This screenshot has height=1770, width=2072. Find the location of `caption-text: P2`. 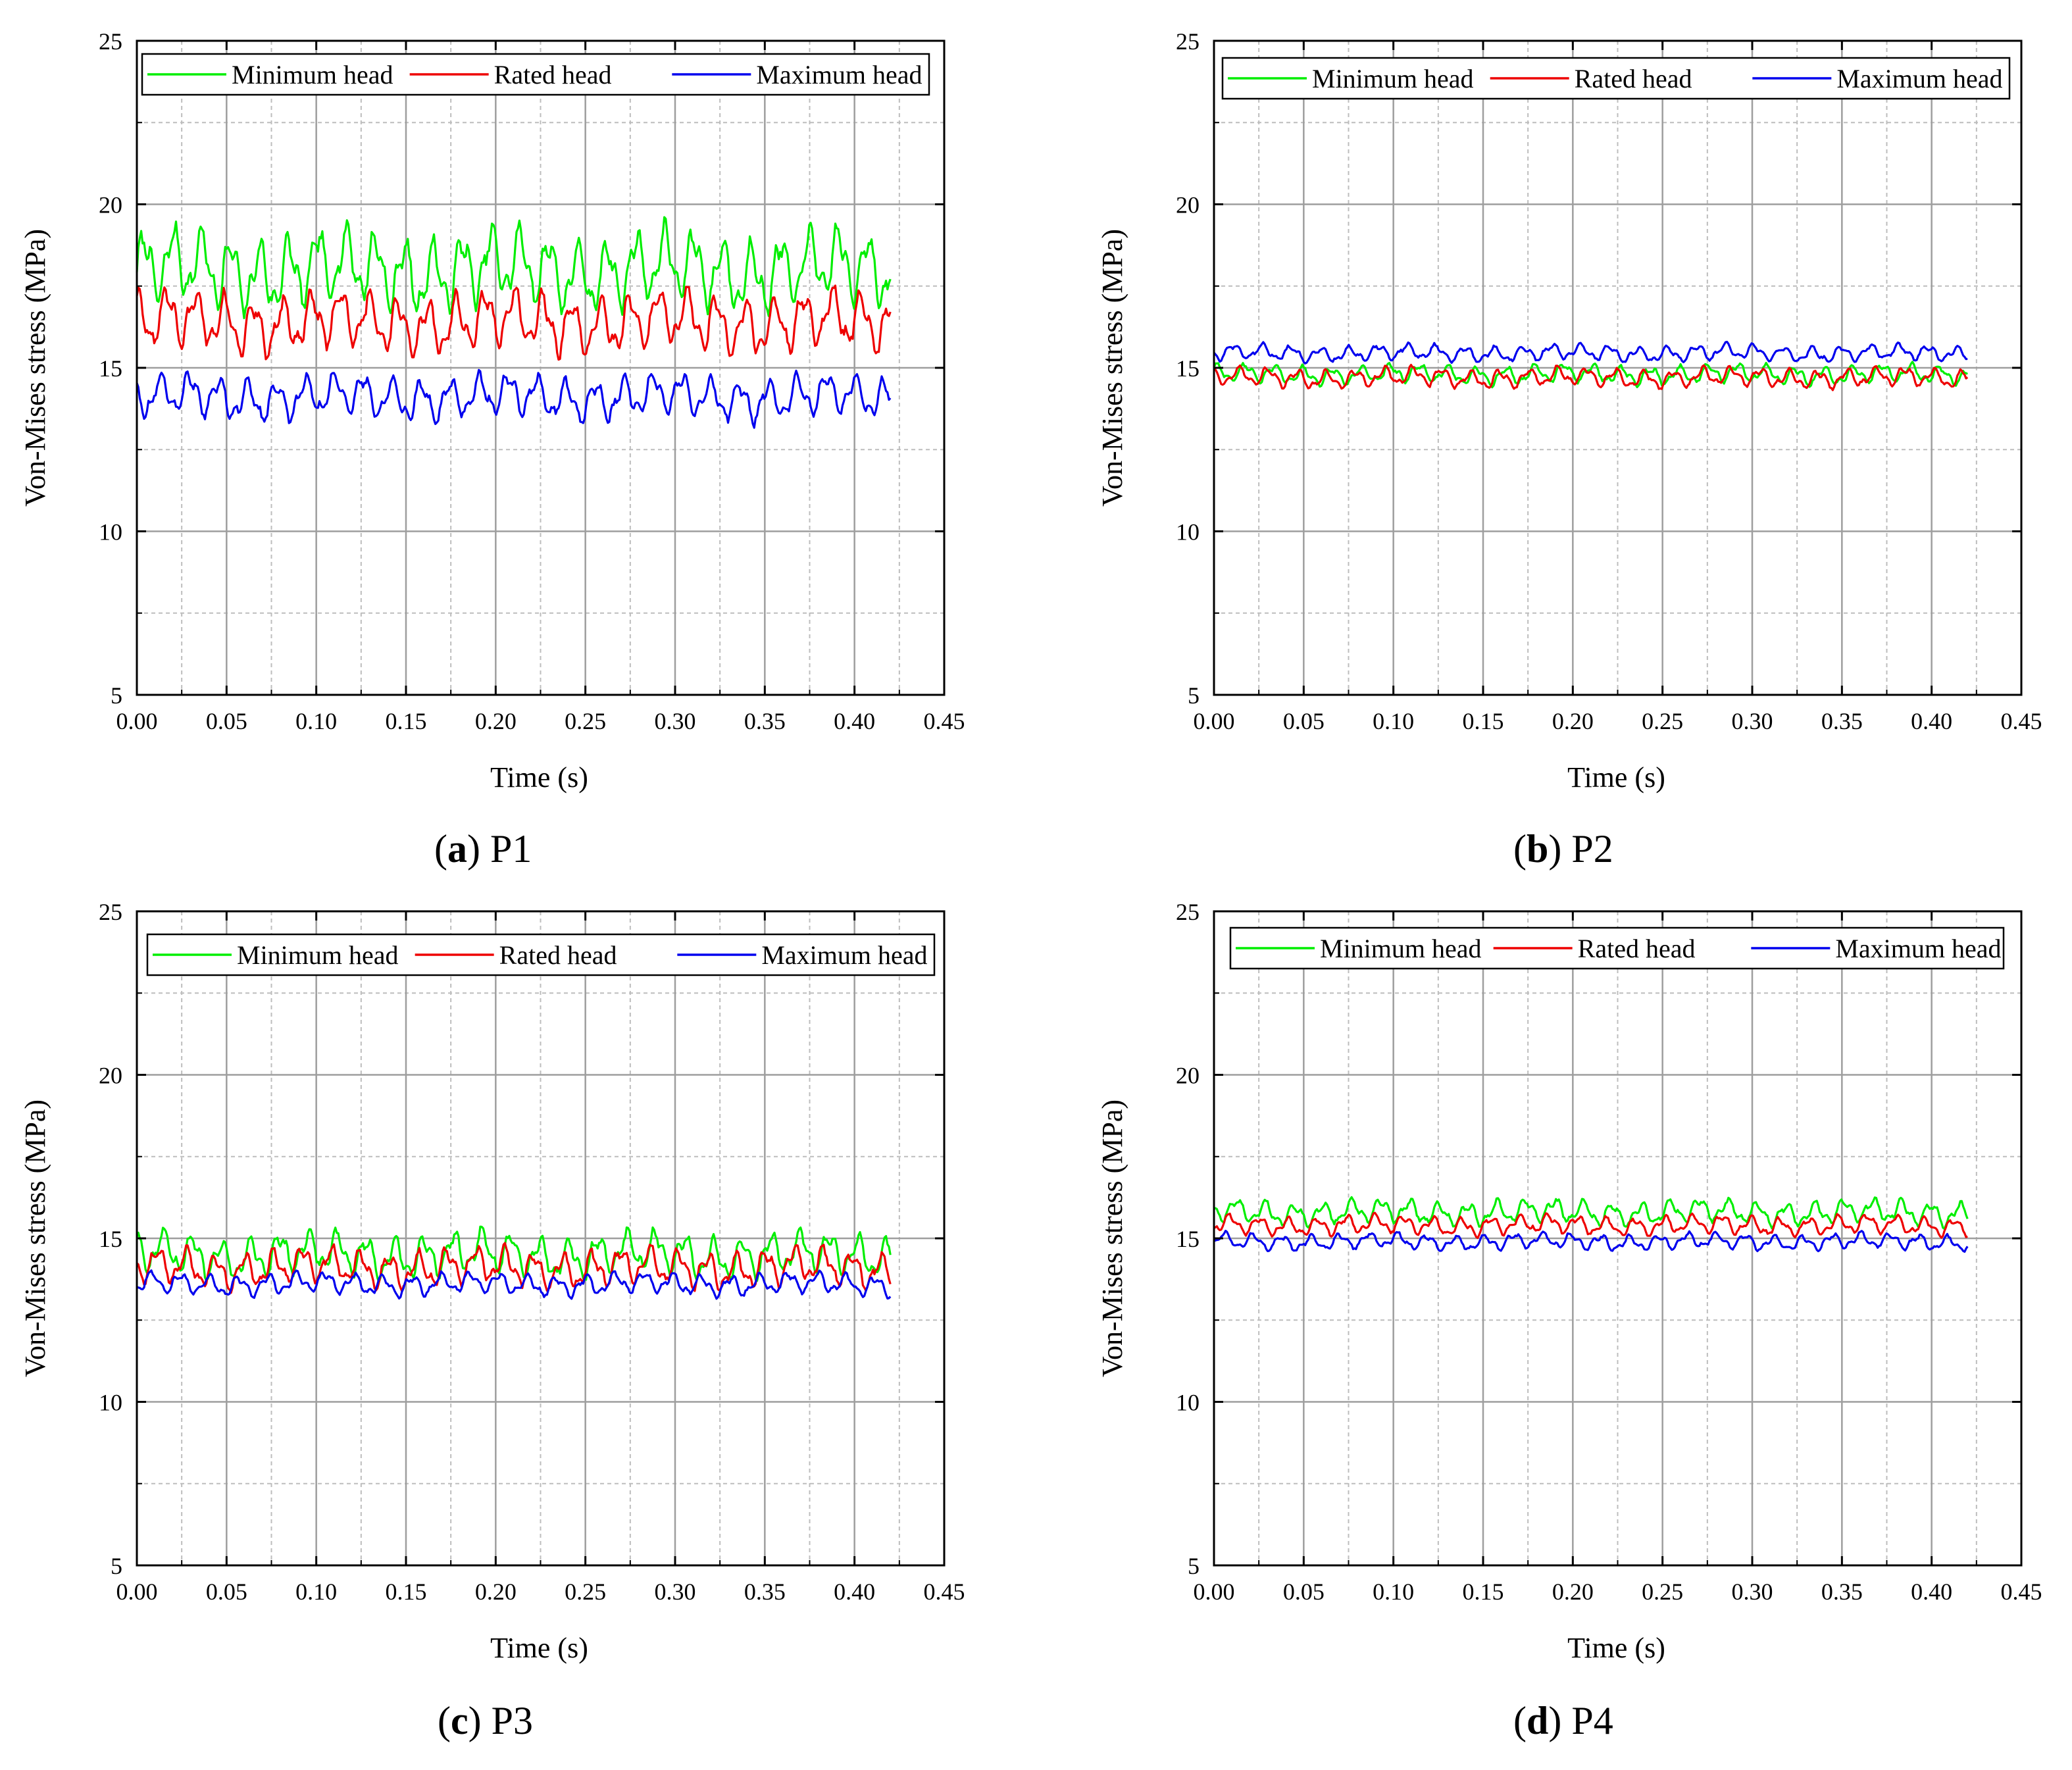

caption-text: P2 is located at coordinates (1592, 849).